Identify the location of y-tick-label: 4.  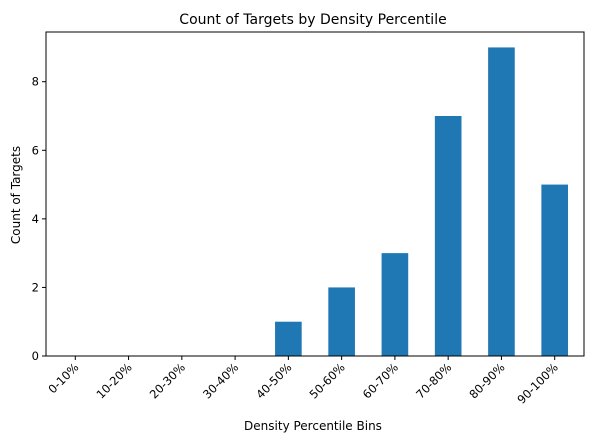
(35, 219).